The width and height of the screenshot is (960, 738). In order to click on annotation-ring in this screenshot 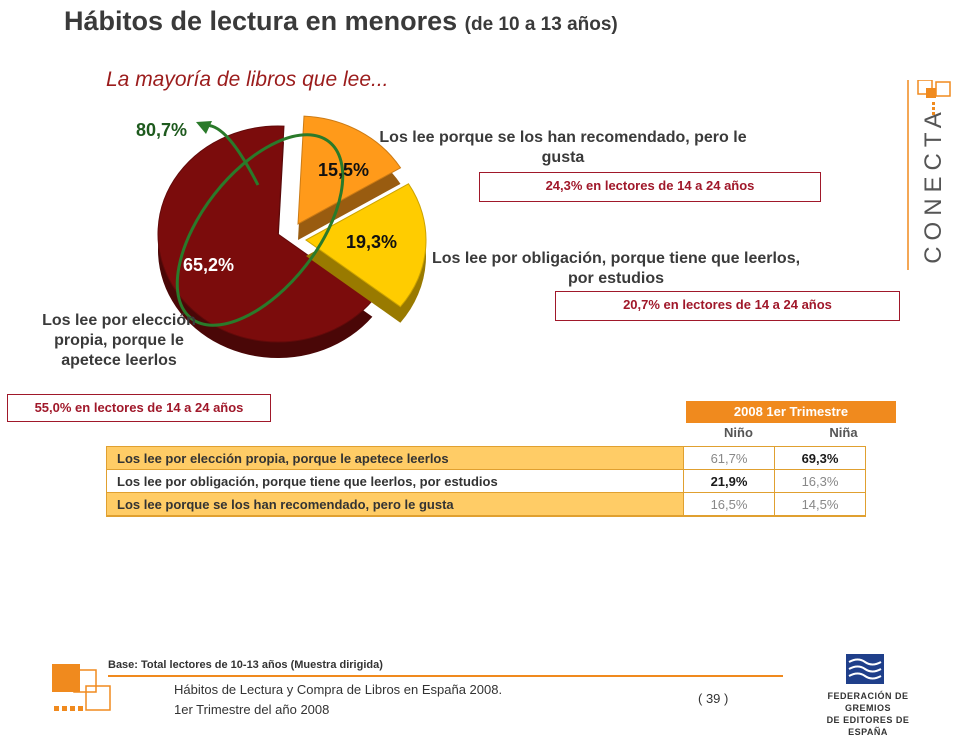, I will do `click(260, 230)`.